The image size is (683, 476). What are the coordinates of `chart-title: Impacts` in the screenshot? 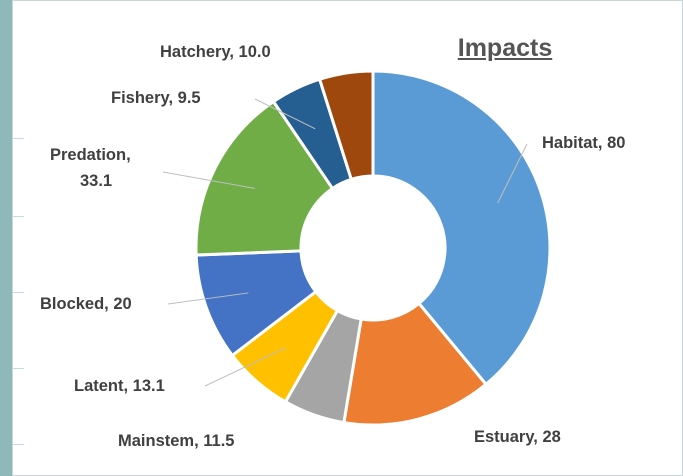 It's located at (505, 48).